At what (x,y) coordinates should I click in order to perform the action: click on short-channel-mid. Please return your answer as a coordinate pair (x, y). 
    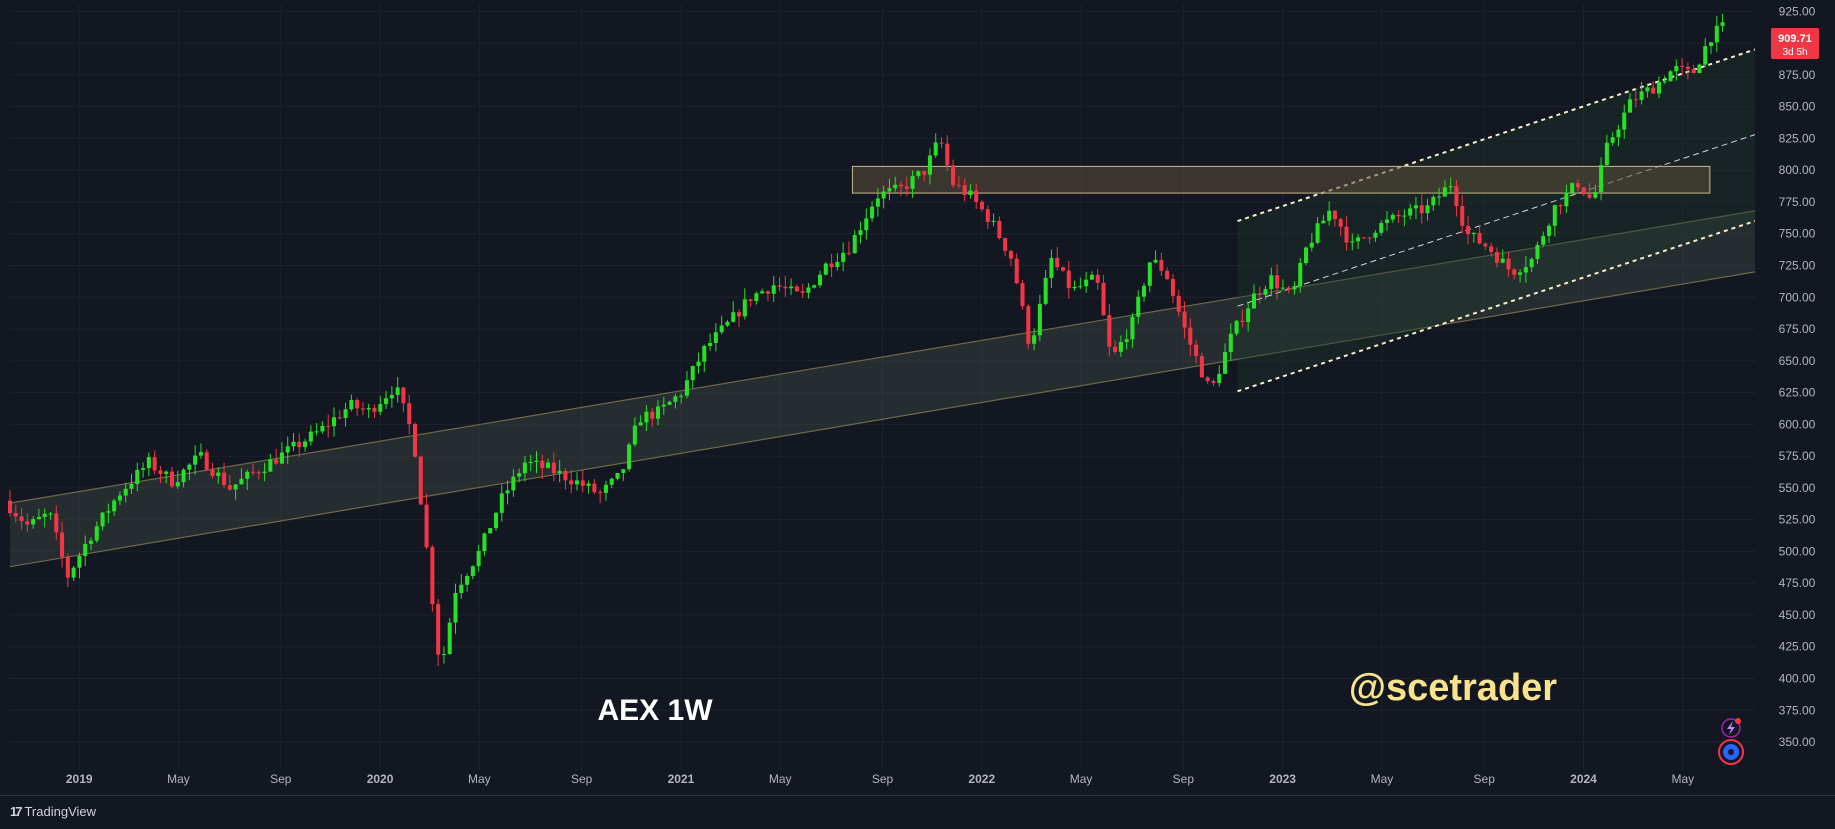
    Looking at the image, I should click on (1496, 220).